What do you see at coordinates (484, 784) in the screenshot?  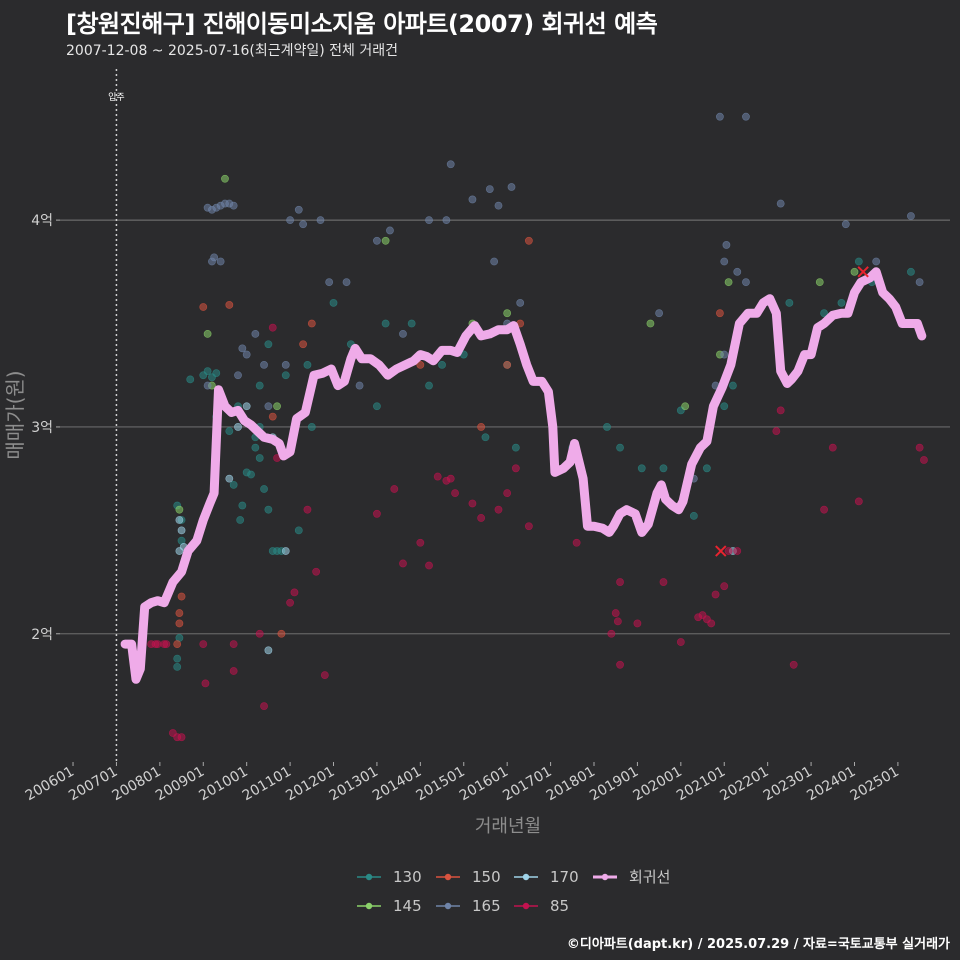 I see `x-tick-label: 201601` at bounding box center [484, 784].